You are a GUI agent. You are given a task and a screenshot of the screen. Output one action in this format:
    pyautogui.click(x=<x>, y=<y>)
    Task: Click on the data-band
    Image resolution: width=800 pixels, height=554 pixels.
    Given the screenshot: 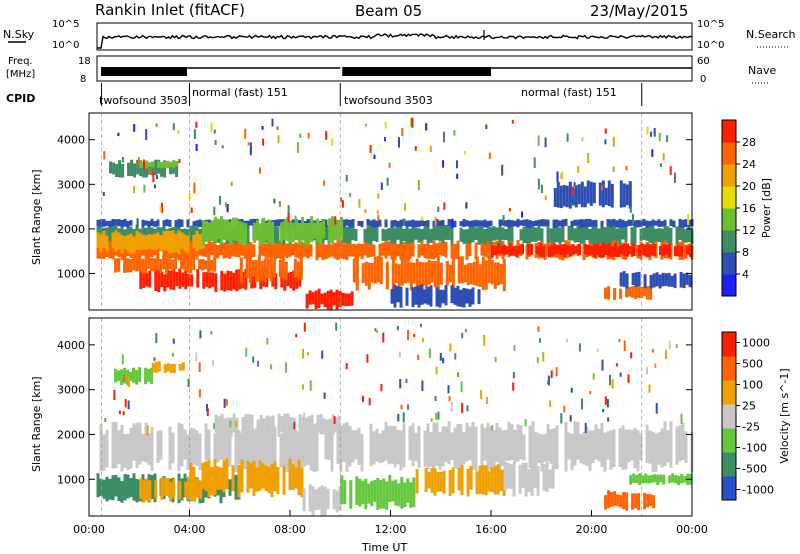 What is the action you would take?
    pyautogui.click(x=246, y=478)
    